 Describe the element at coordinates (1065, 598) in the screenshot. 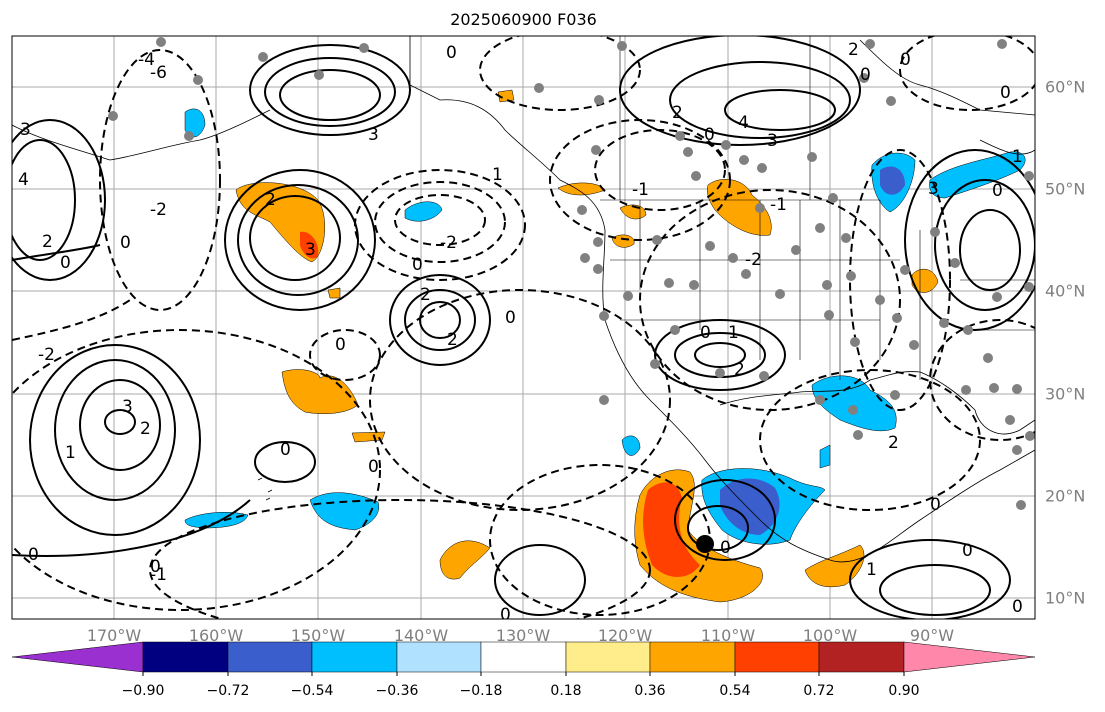

I see `lat-tick-label: 10°N` at that location.